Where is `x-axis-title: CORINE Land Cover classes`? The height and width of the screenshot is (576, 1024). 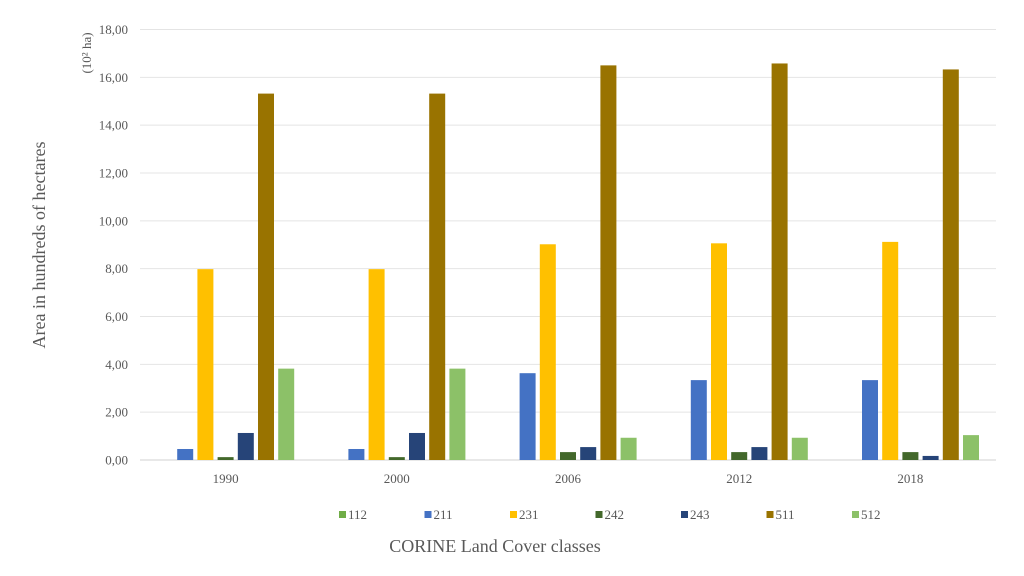
x-axis-title: CORINE Land Cover classes is located at coordinates (494, 546).